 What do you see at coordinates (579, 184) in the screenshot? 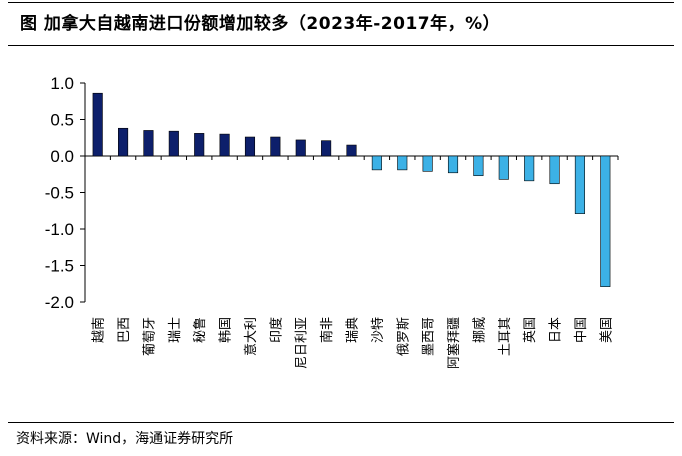
I see `bar-中国` at bounding box center [579, 184].